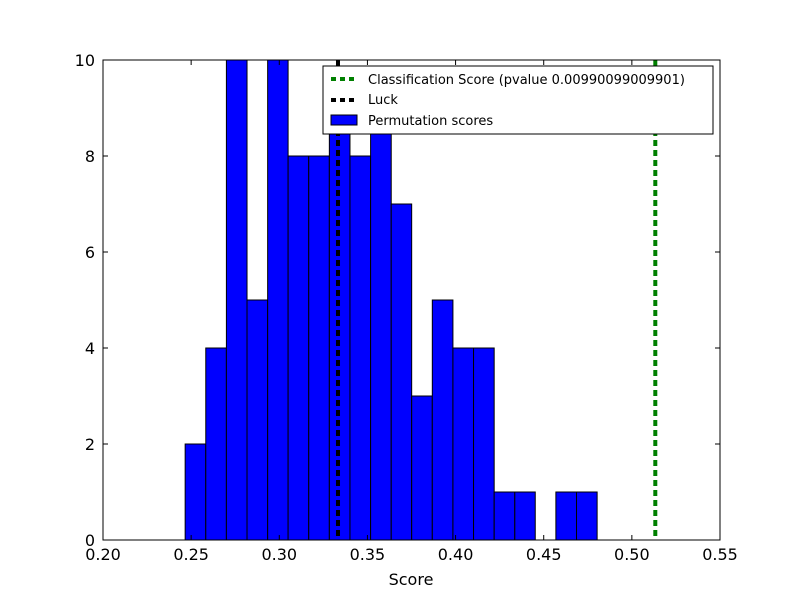 The width and height of the screenshot is (800, 604). What do you see at coordinates (368, 554) in the screenshot?
I see `x-tick-label: 0.35` at bounding box center [368, 554].